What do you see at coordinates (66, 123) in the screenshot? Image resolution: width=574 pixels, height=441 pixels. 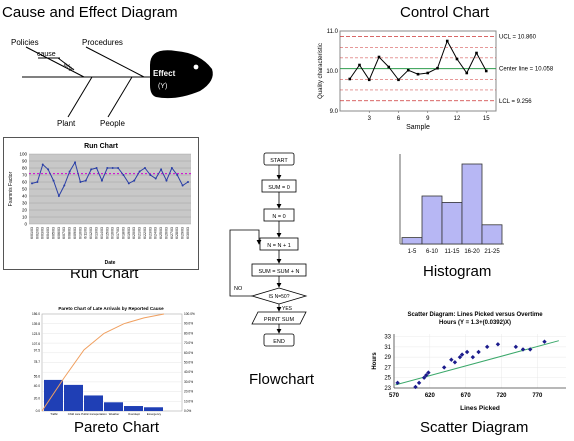 I see `fishbone-label-plant: Plant` at bounding box center [66, 123].